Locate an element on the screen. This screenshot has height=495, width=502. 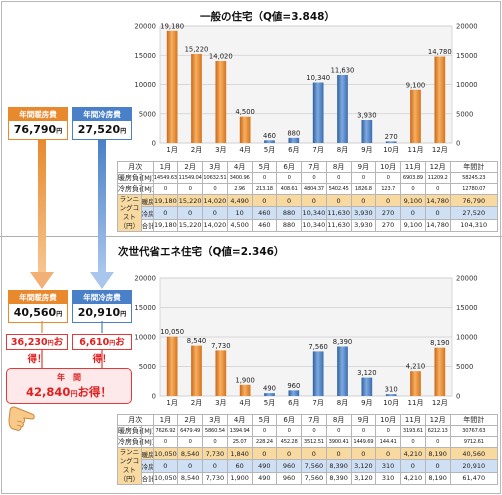
table-cell: 2.96 is located at coordinates (239, 189).